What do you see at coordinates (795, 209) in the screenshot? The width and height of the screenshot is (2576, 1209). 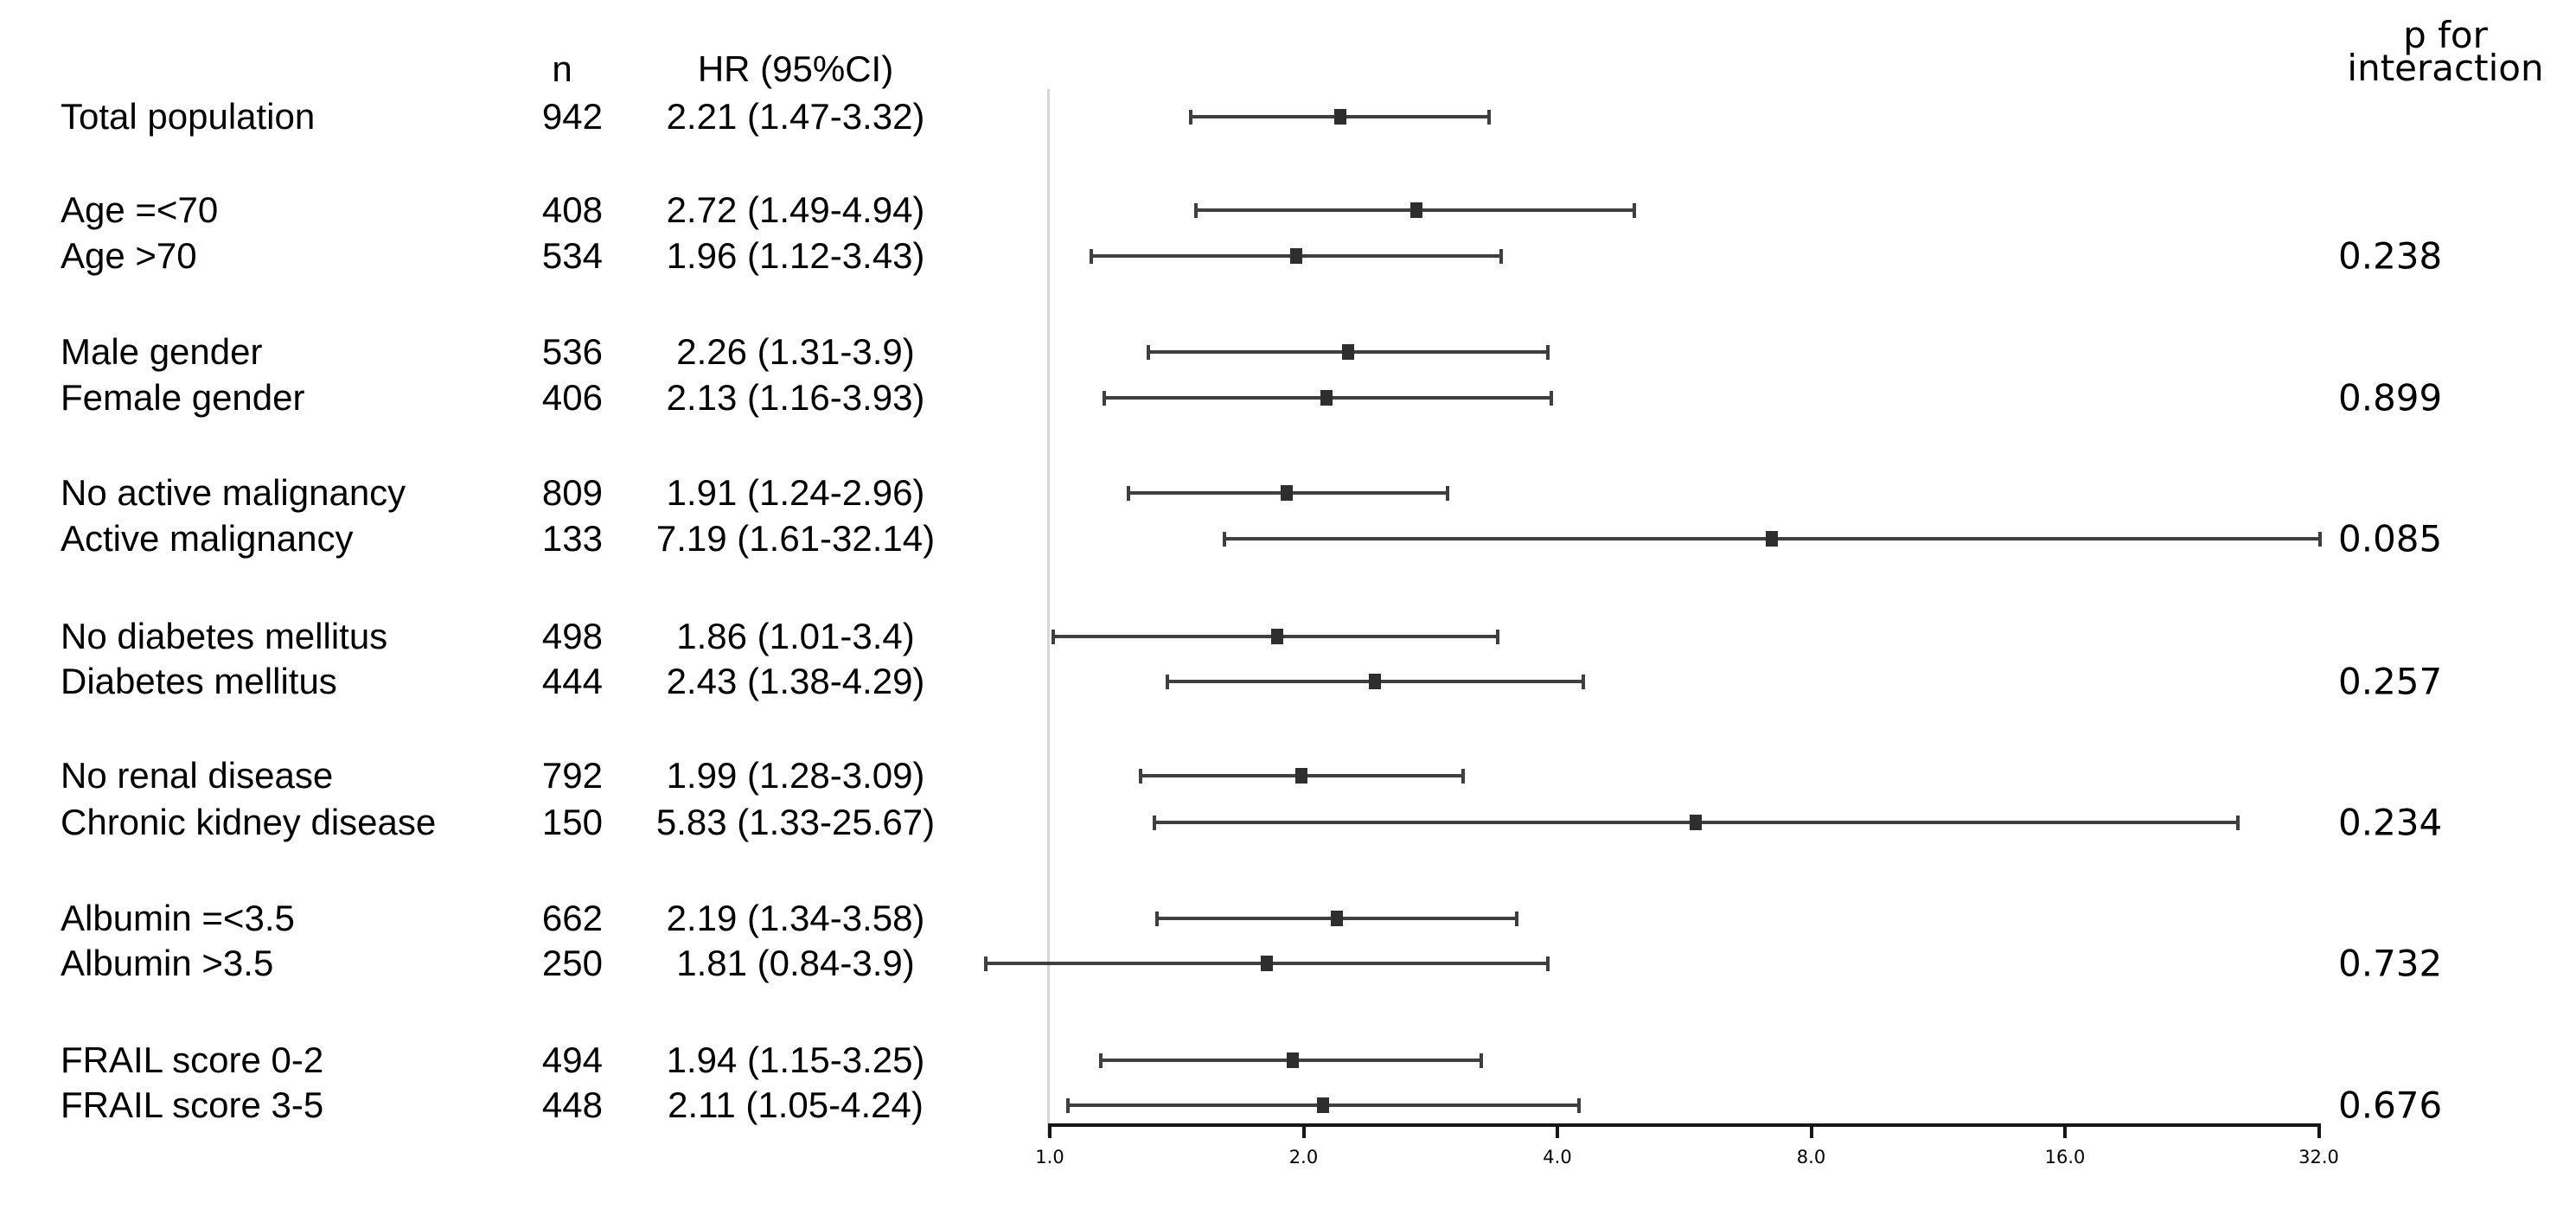 I see `row-hr-ci-text: 2.72 (1.49-4.94)` at bounding box center [795, 209].